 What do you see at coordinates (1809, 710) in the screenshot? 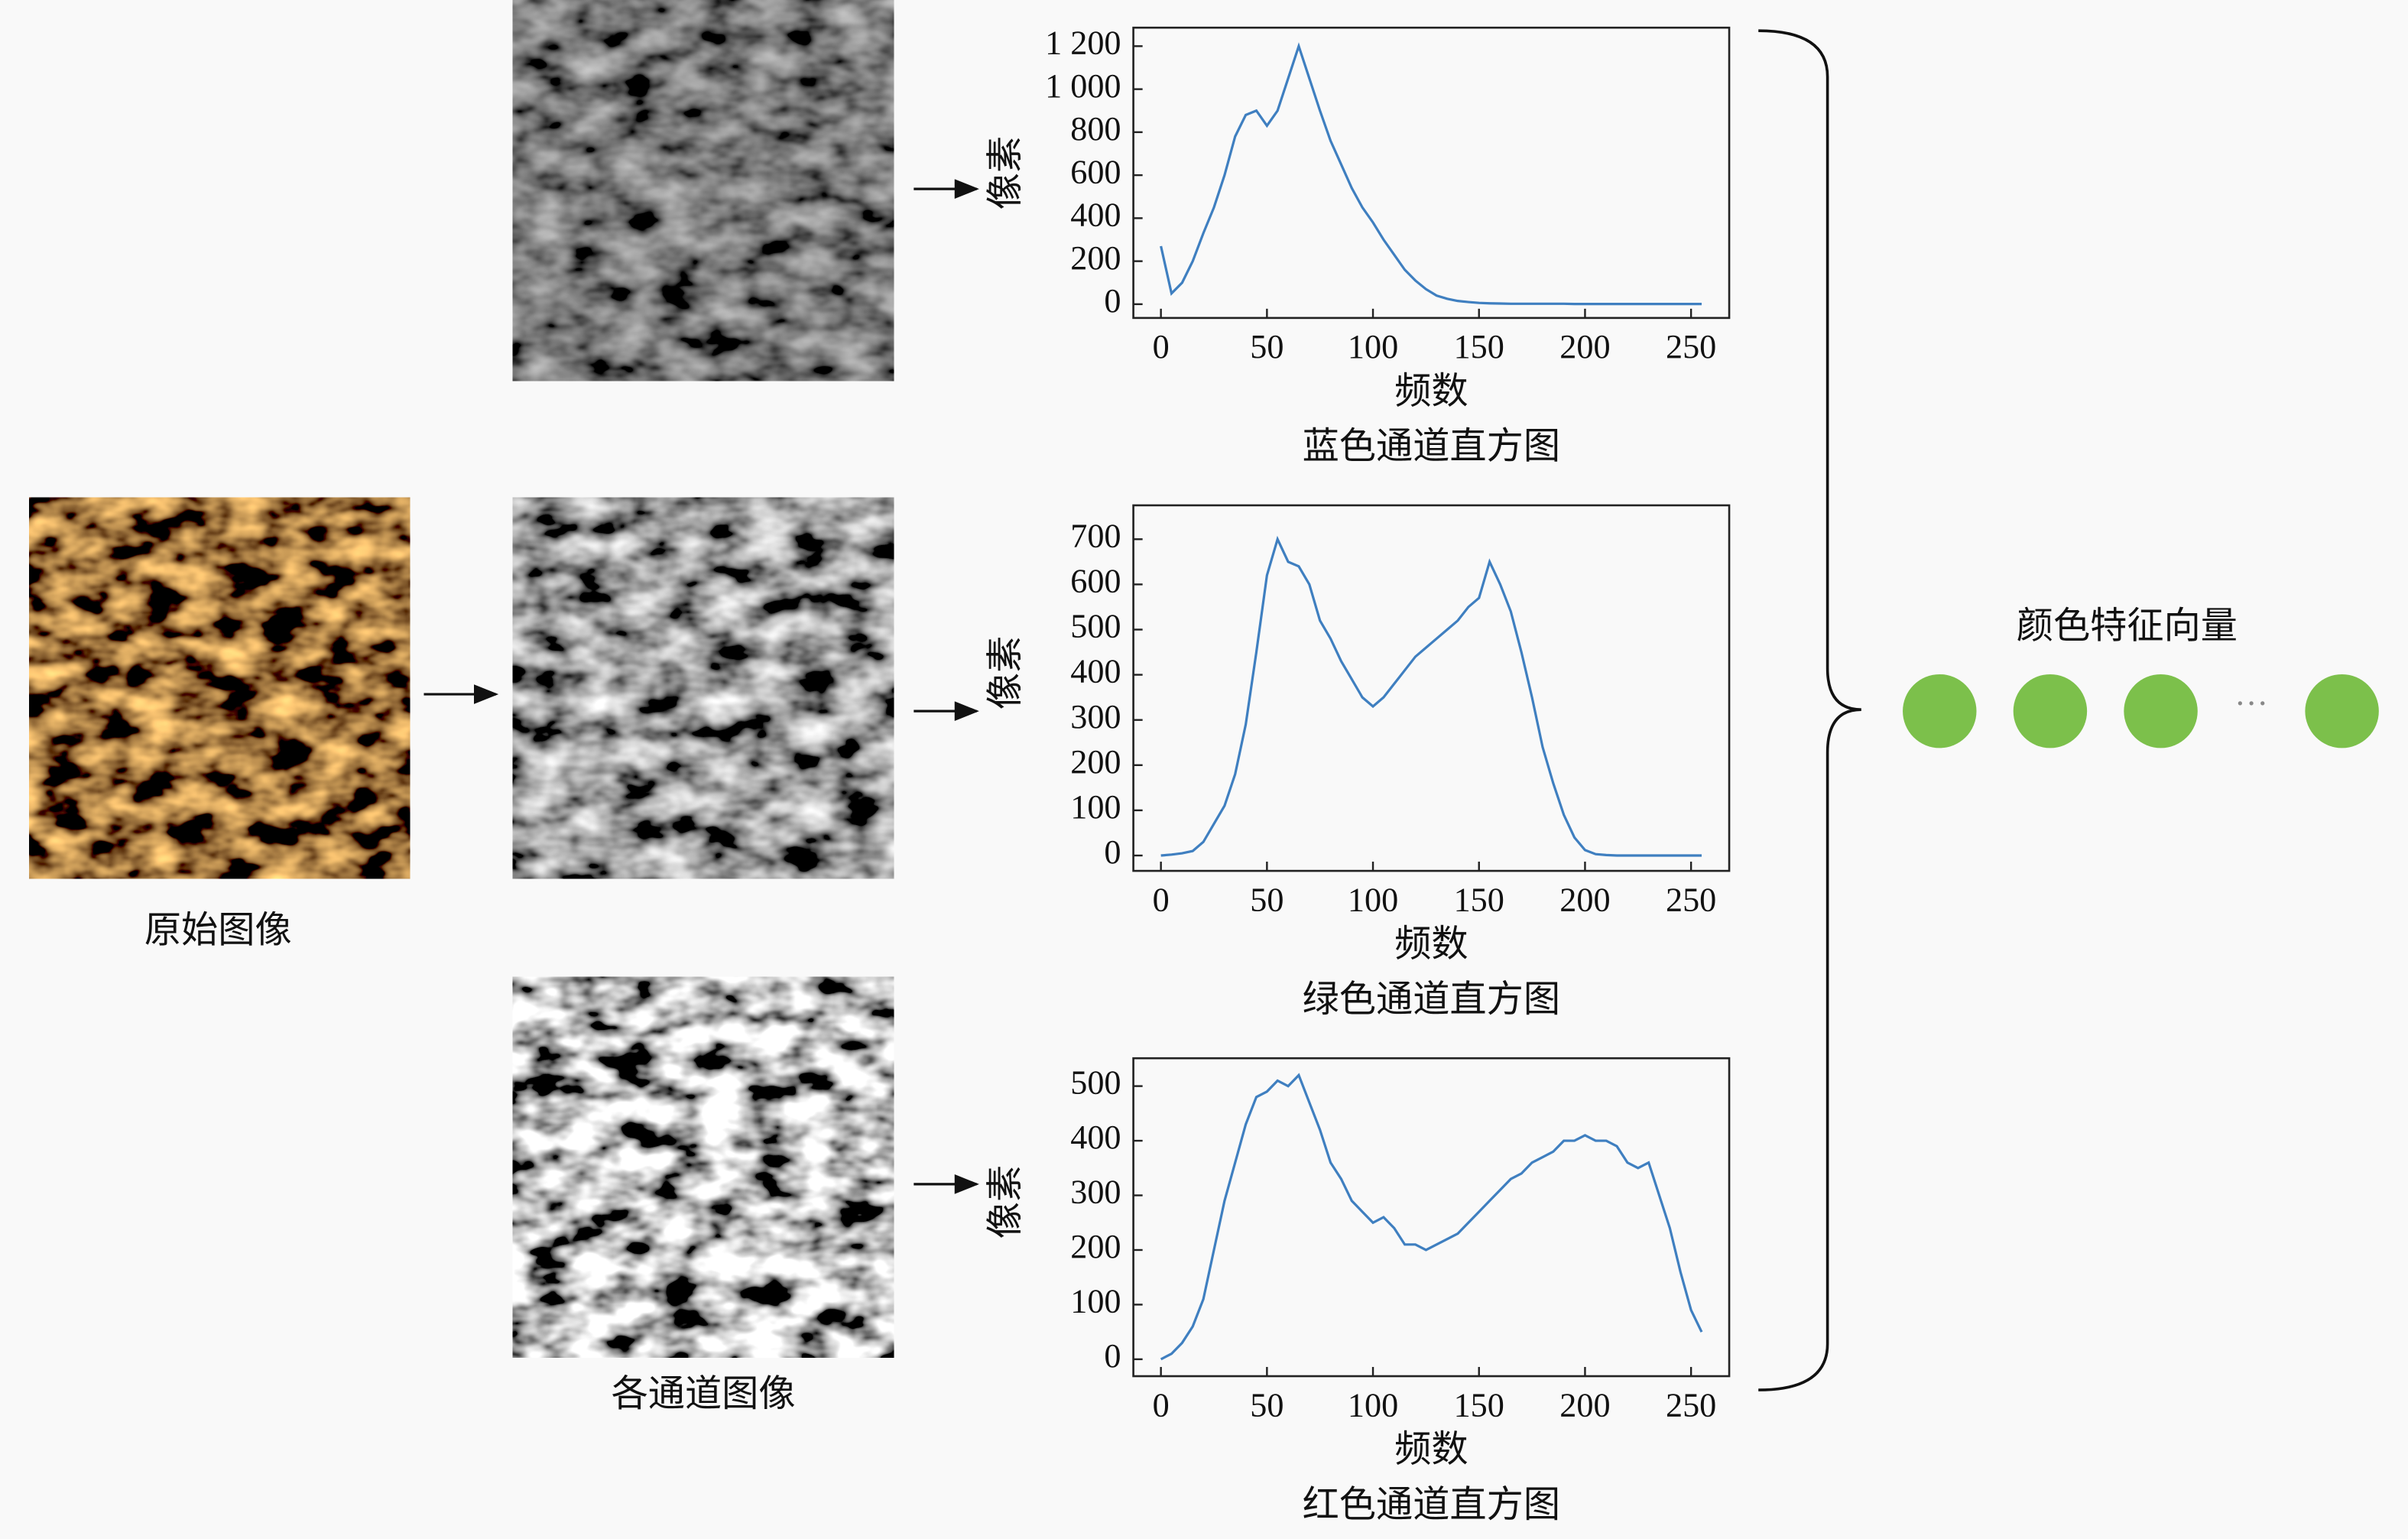
I see `brace` at bounding box center [1809, 710].